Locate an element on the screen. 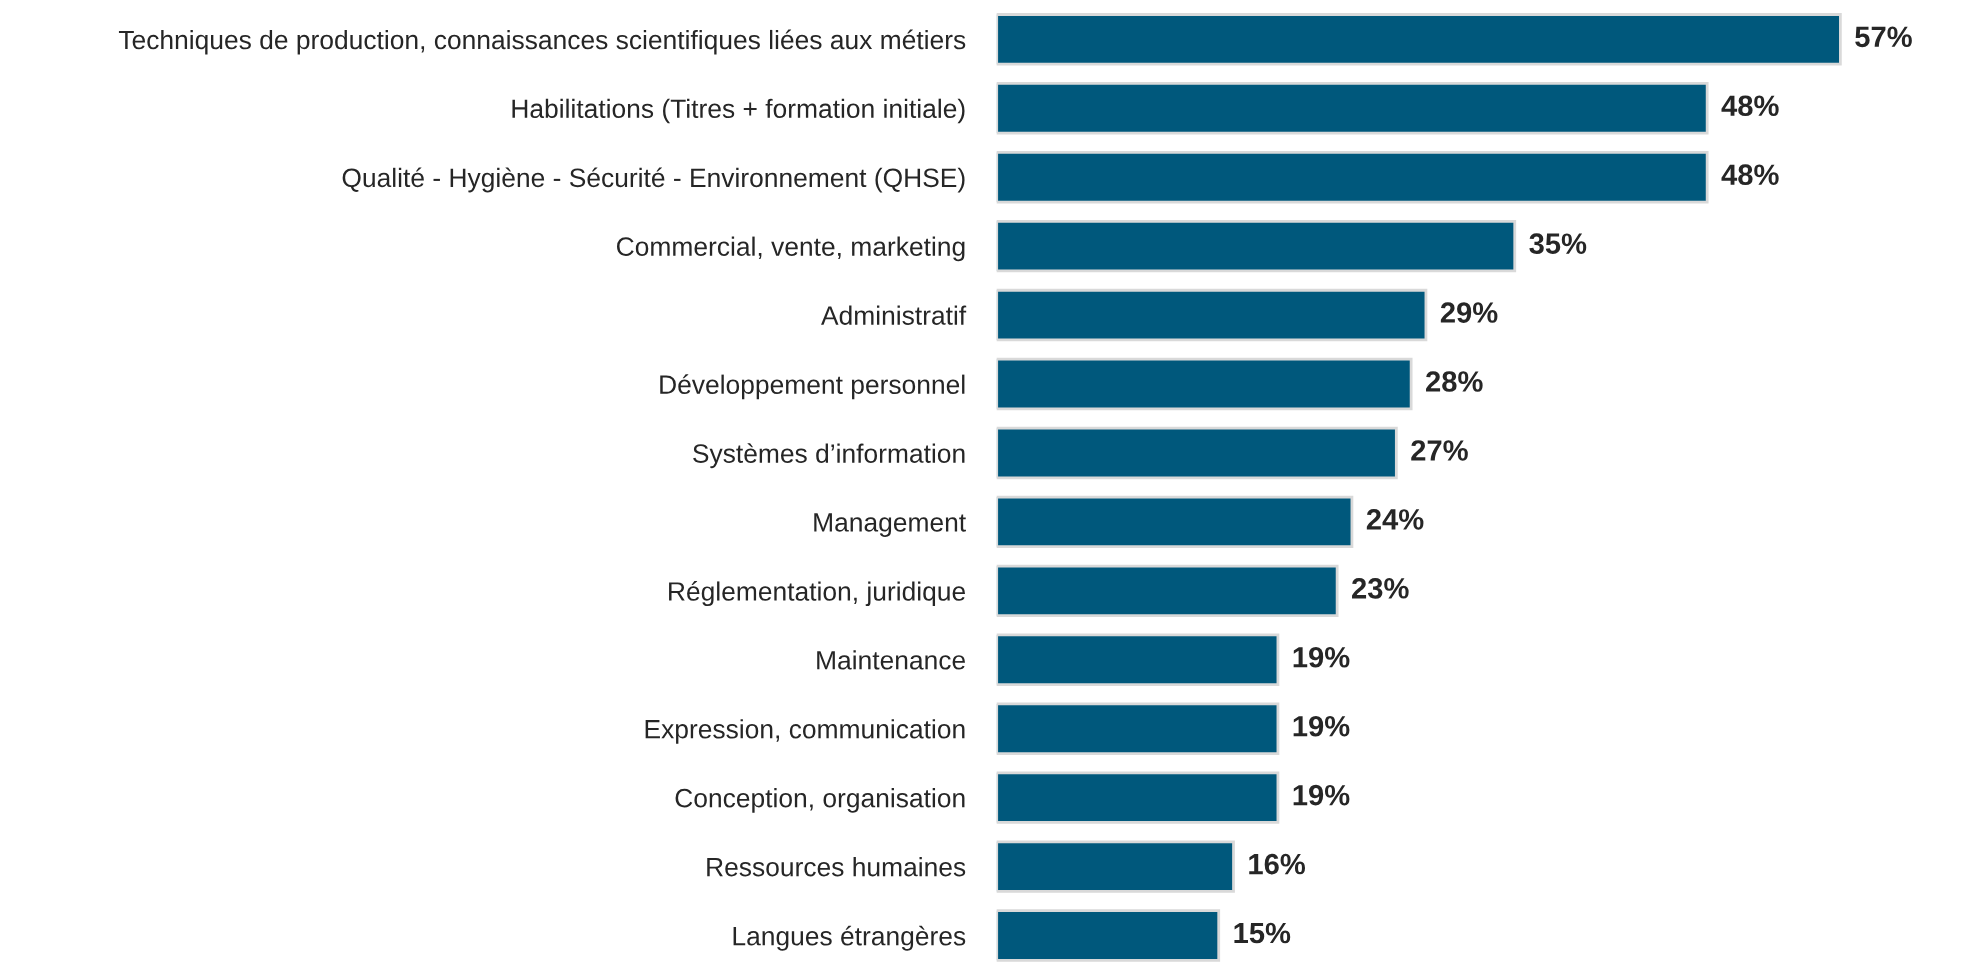 The image size is (1962, 970). data-label: 28% is located at coordinates (1454, 381).